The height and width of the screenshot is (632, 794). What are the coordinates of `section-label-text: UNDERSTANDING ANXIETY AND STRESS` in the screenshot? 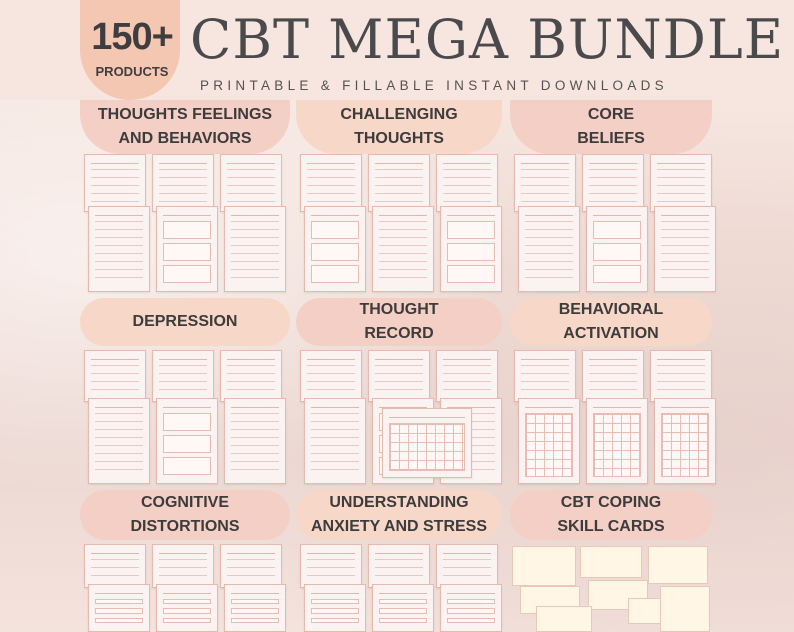 It's located at (399, 514).